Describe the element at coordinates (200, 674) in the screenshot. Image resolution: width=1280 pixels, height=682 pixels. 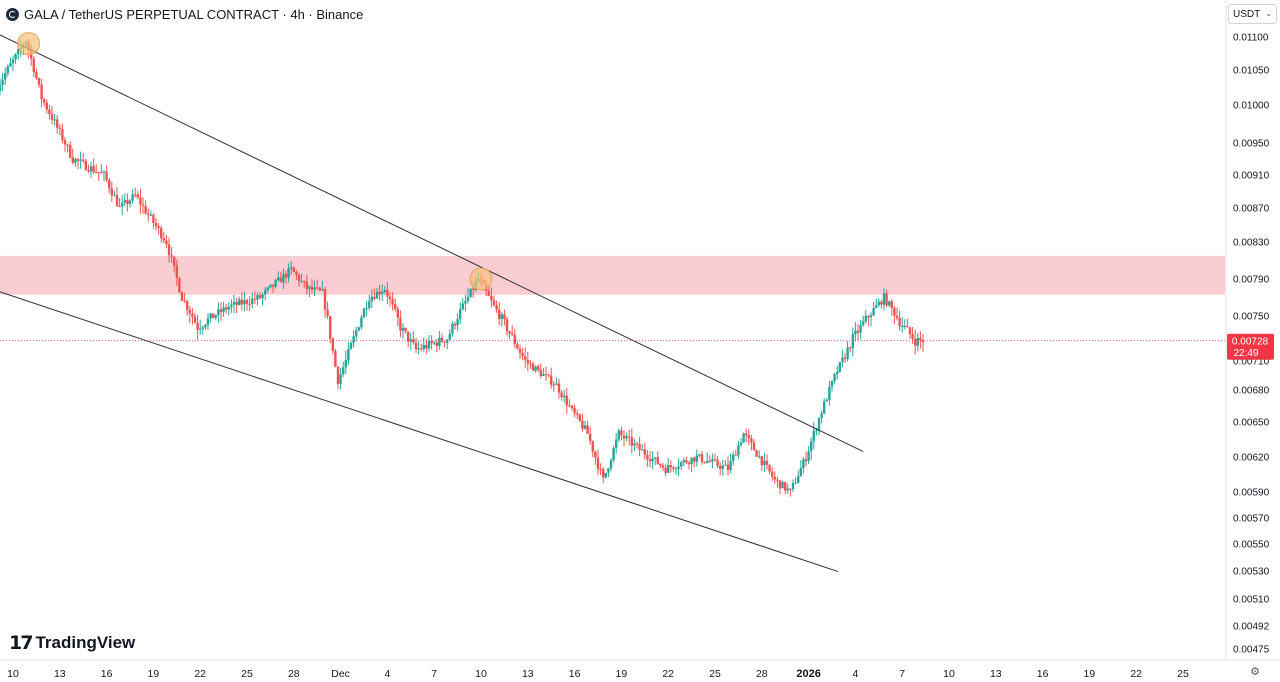
I see `x-tick-label: 22` at that location.